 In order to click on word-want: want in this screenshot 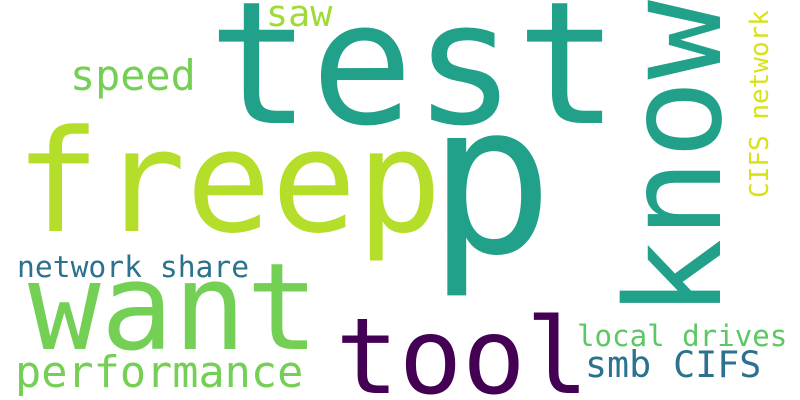, I will do `click(173, 307)`.